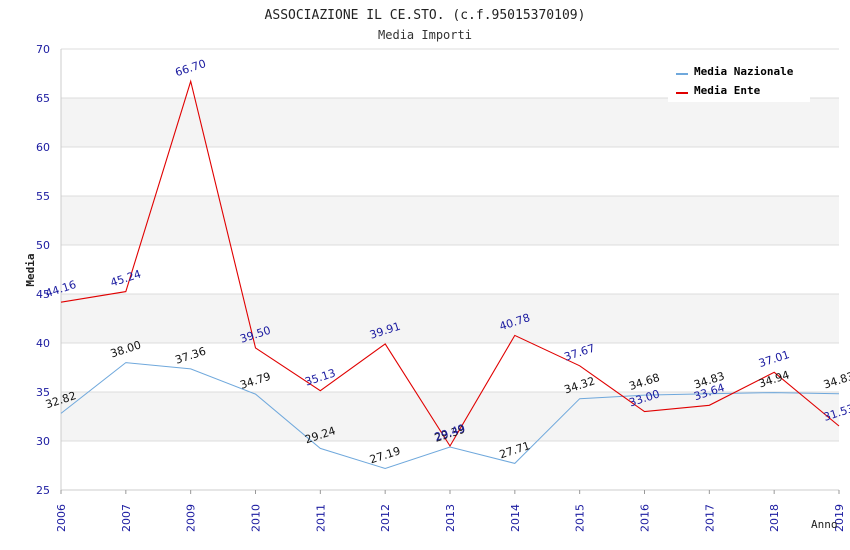 This screenshot has width=850, height=550. Describe the element at coordinates (43, 49) in the screenshot. I see `y-tick-label: 70` at that location.